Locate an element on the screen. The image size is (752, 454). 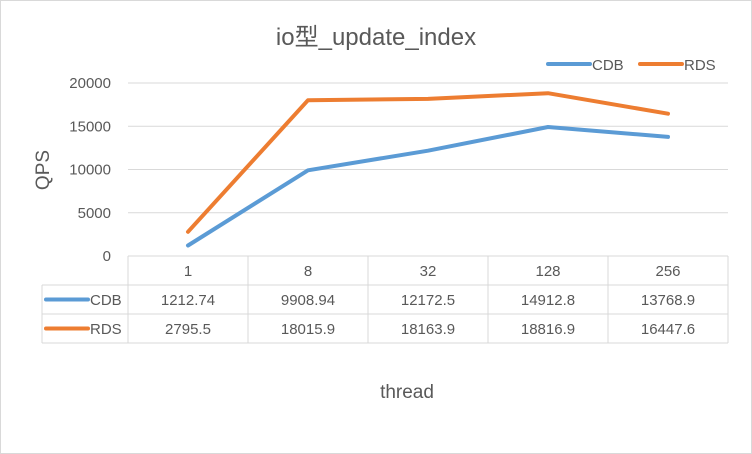
y-axis-ticks: 0 5000 10000 15000 20000 is located at coordinates (90, 170).